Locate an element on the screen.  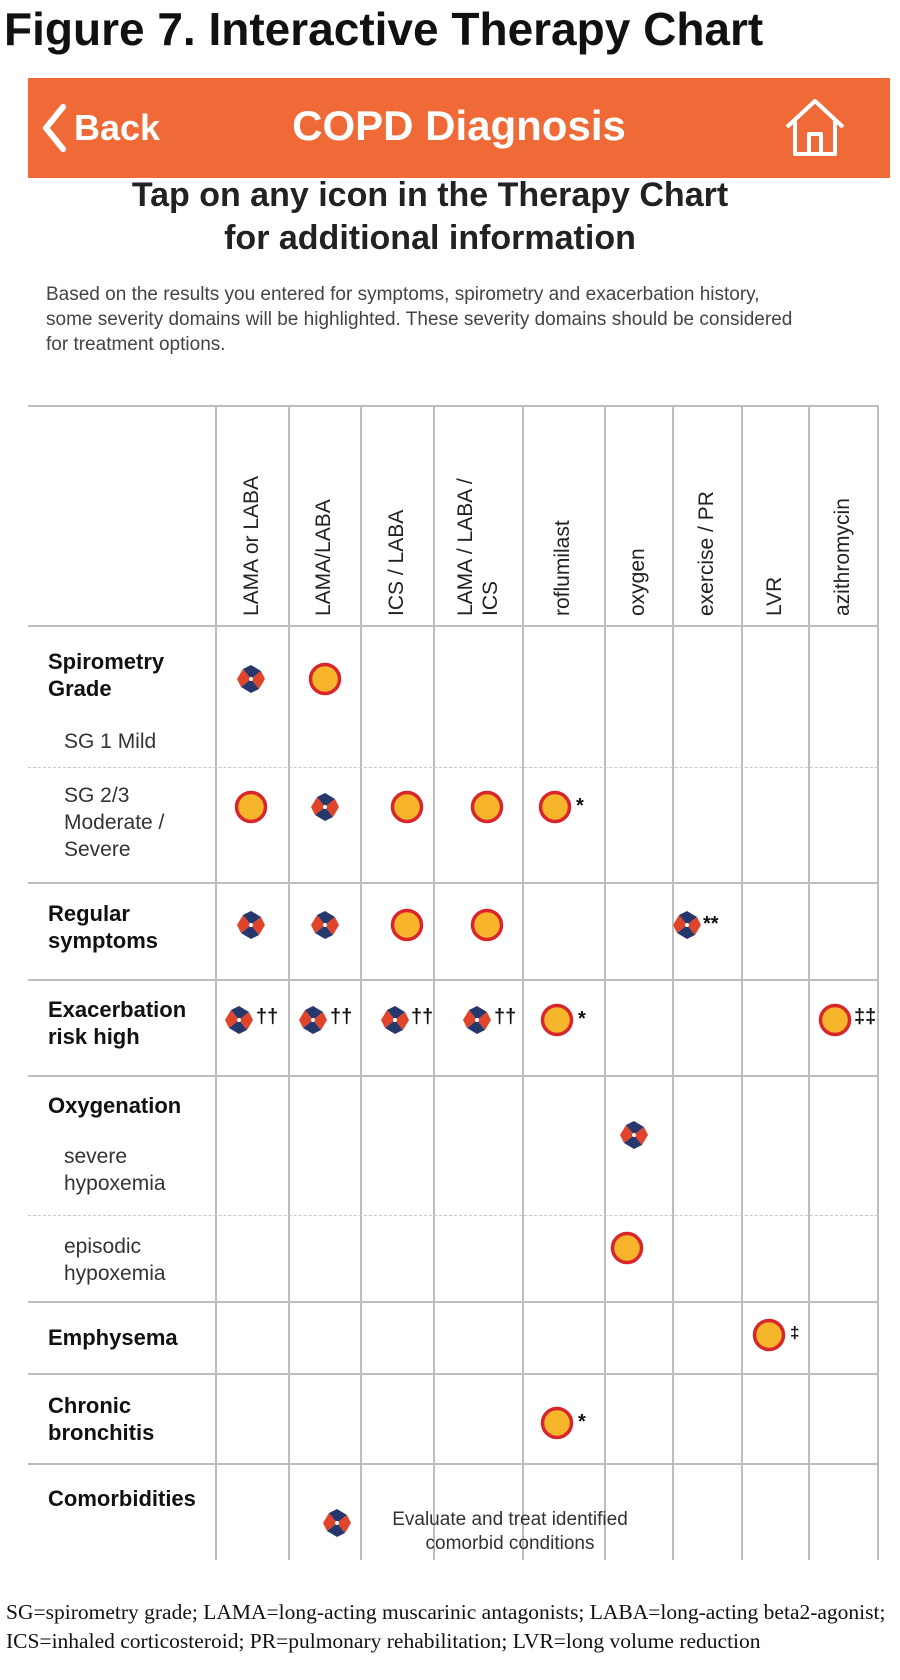
row-label-oxygenation: Oxygenation is located at coordinates (115, 1105).